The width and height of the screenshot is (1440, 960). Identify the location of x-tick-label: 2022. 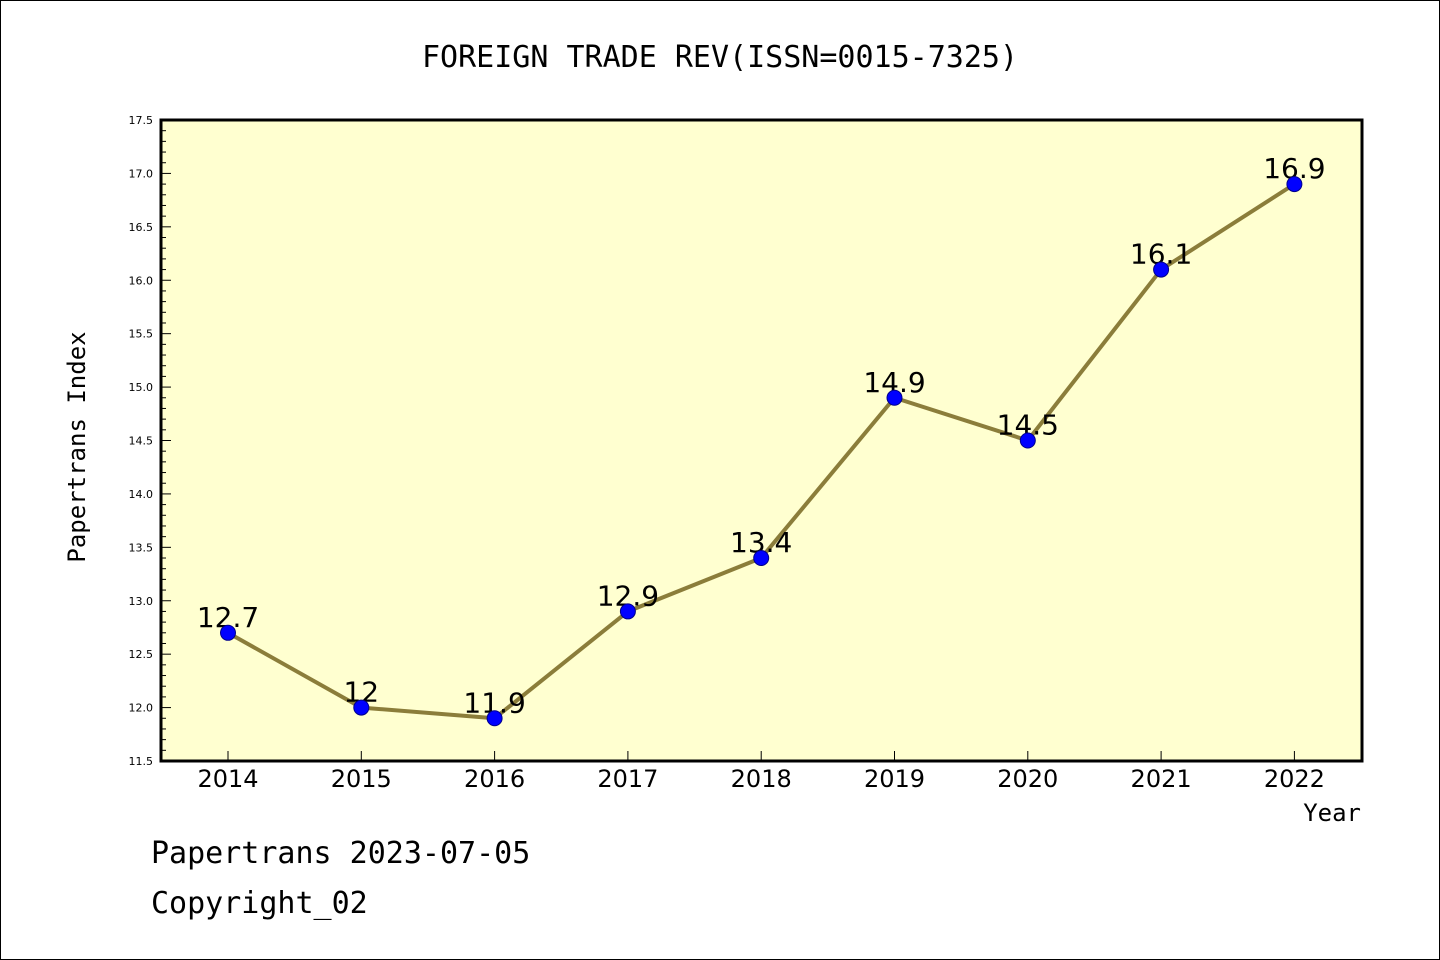
(1294, 779).